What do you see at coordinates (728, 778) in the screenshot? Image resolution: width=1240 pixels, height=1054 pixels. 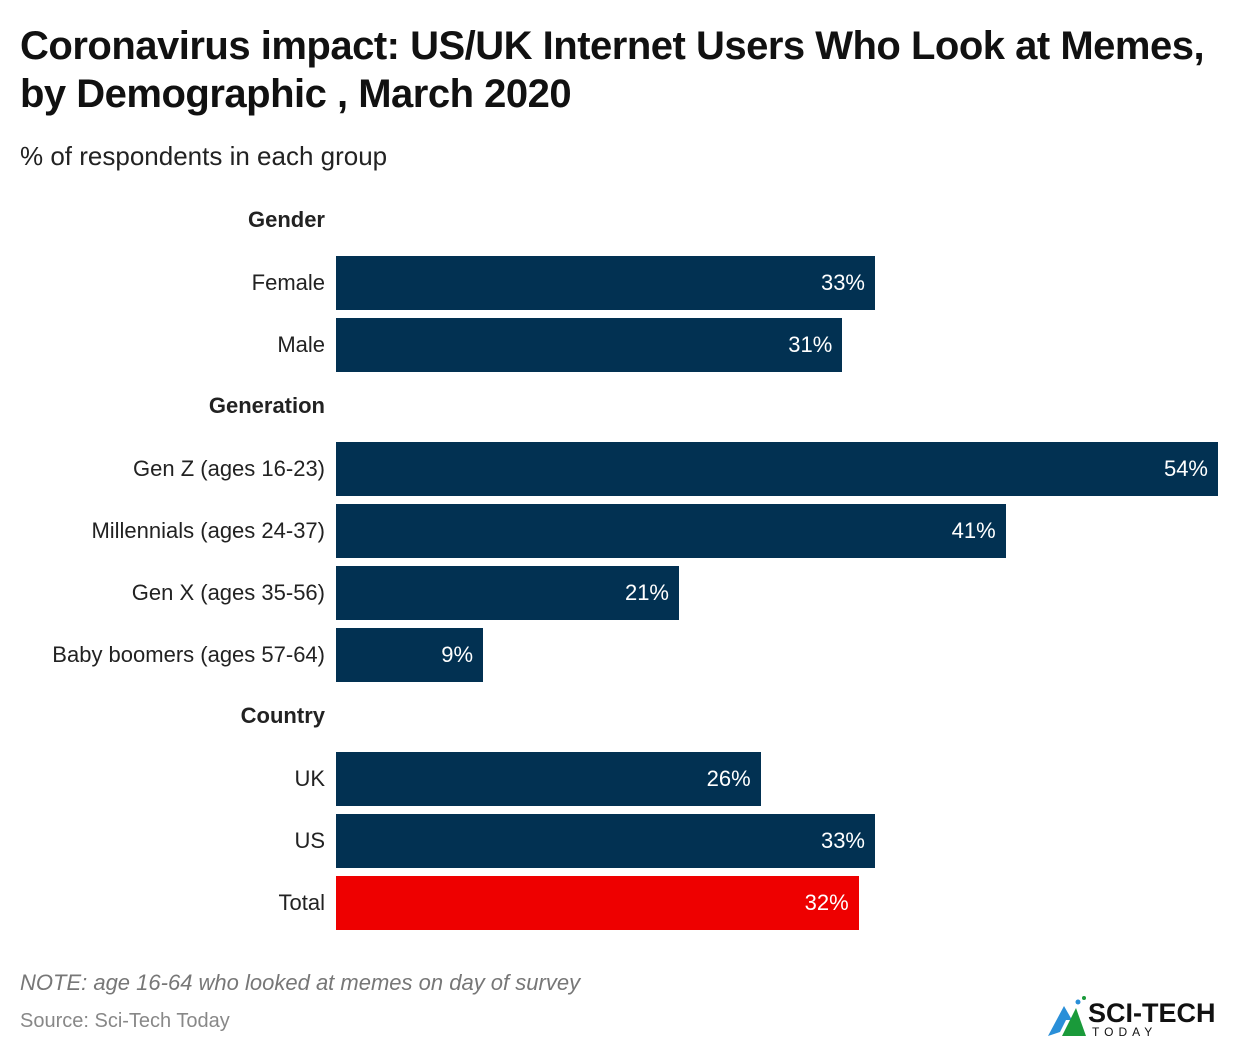 I see `data-label: 26%` at bounding box center [728, 778].